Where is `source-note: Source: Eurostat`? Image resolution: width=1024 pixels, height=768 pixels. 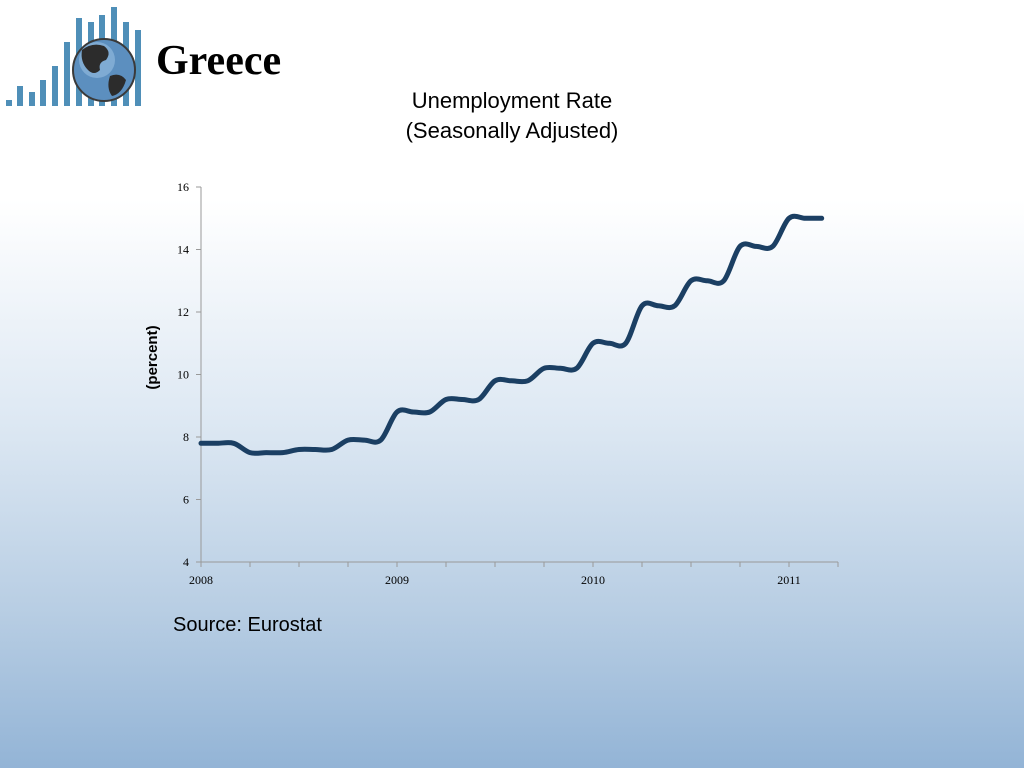 source-note: Source: Eurostat is located at coordinates (247, 625).